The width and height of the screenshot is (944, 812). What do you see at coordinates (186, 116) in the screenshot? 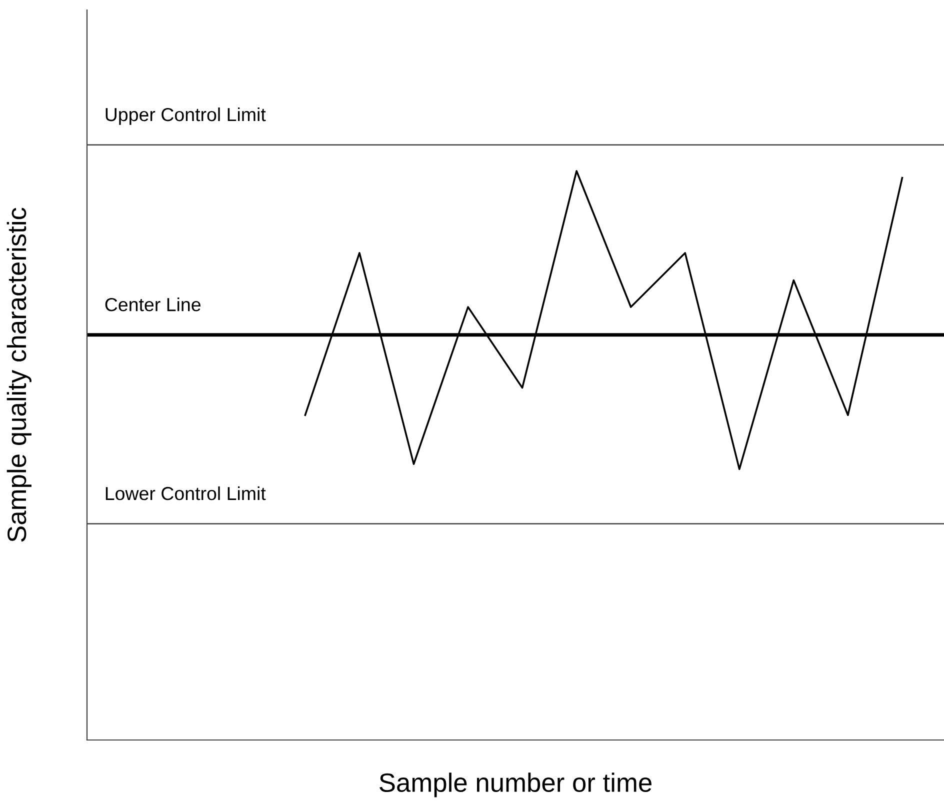
I see `ref-line-label: Upper Control Limit` at bounding box center [186, 116].